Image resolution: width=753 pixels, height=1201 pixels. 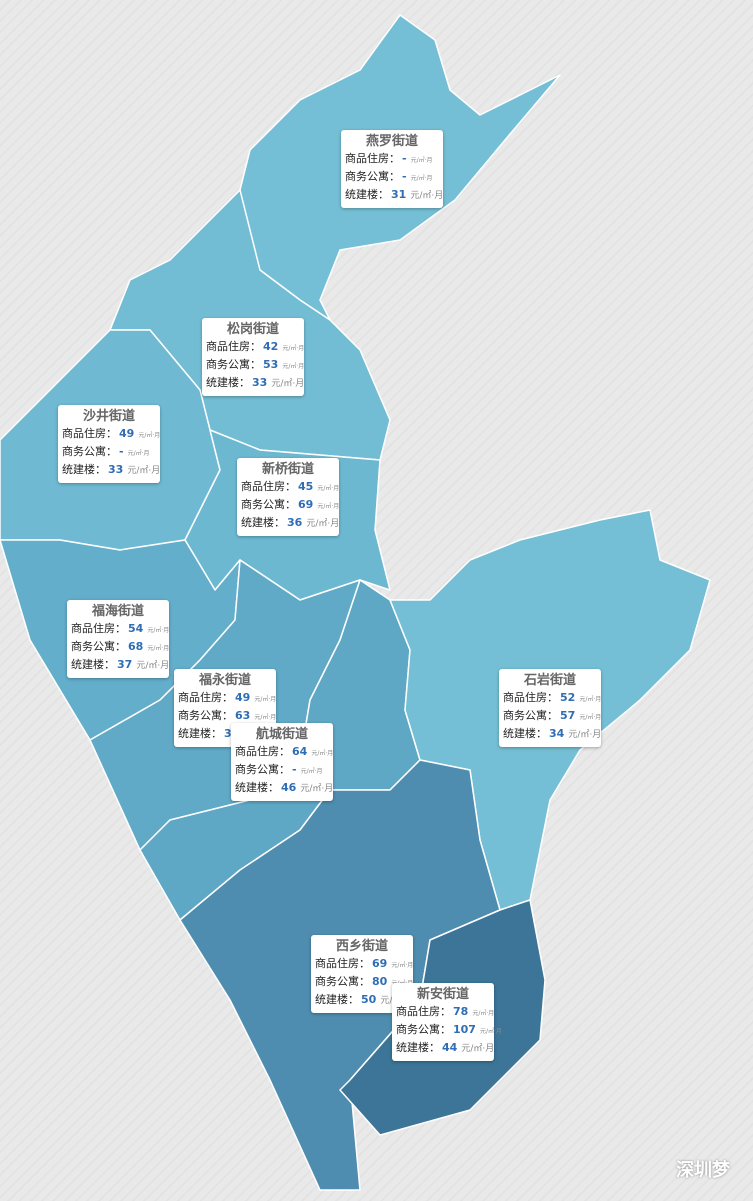 What do you see at coordinates (281, 734) in the screenshot?
I see `district-name: 航城街道` at bounding box center [281, 734].